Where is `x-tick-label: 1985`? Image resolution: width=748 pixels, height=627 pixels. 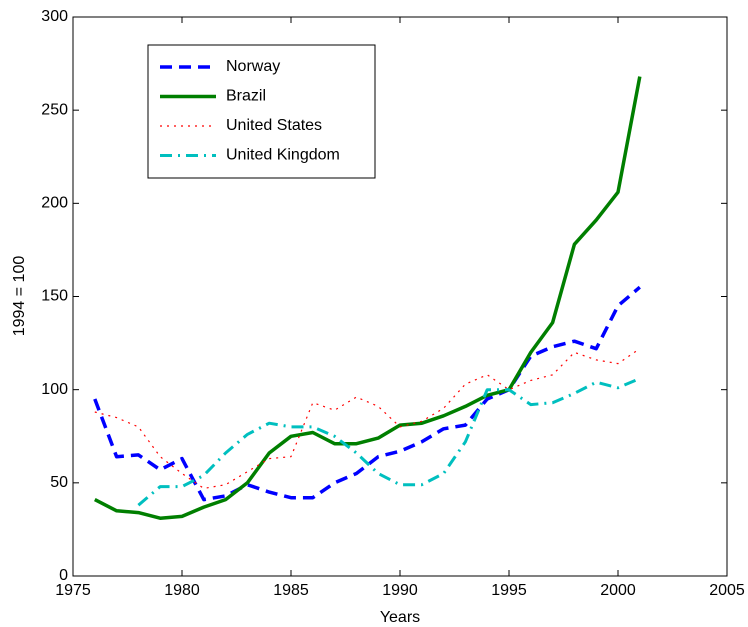 x-tick-label: 1985 is located at coordinates (291, 590).